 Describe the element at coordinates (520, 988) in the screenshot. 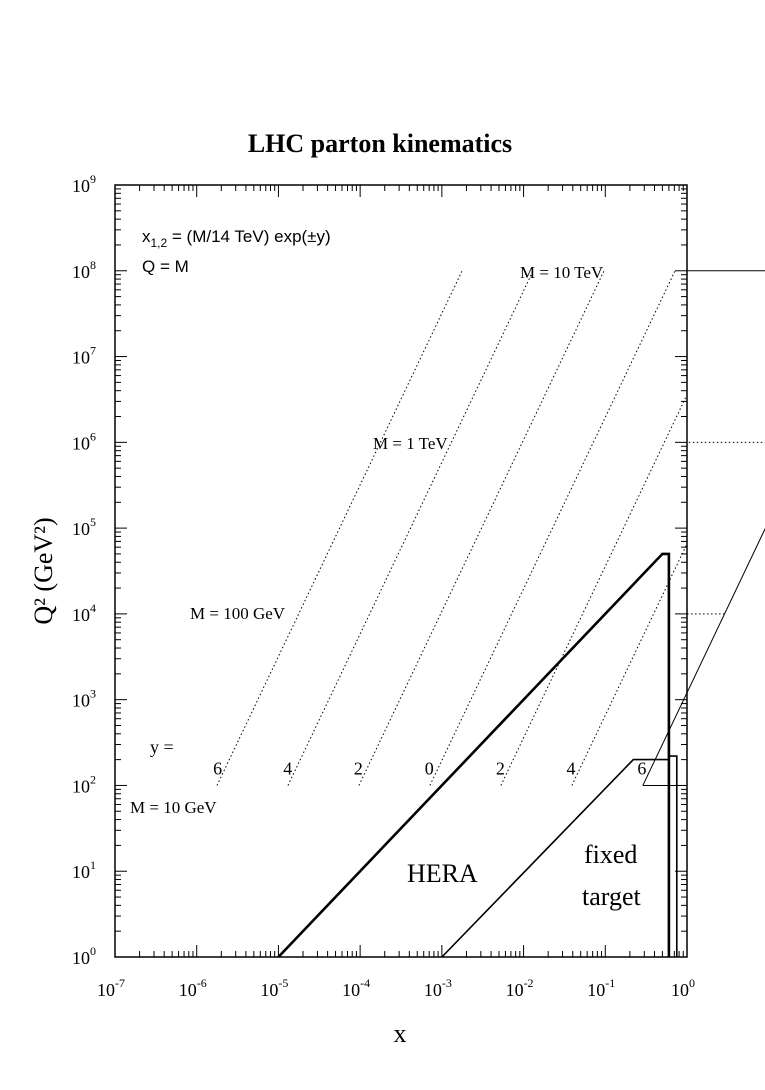

I see `x-tick-label: 10⁻²` at that location.